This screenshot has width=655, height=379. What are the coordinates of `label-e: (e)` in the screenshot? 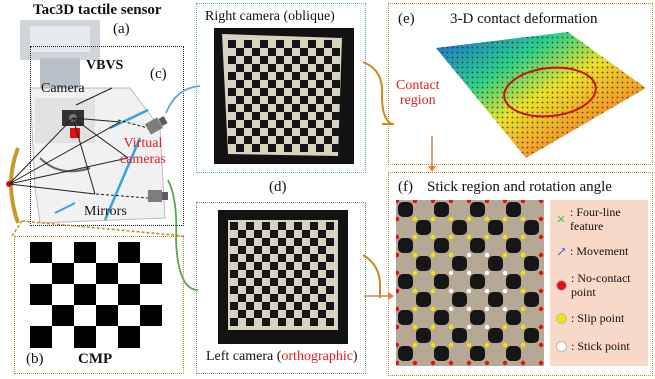 It's located at (406, 19).